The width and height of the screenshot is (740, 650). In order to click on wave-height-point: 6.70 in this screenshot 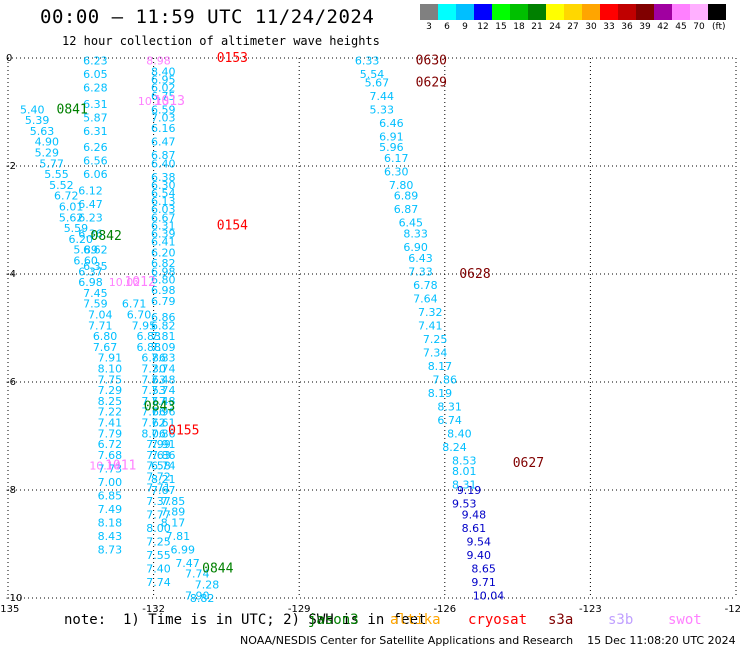, I will do `click(139, 315)`.